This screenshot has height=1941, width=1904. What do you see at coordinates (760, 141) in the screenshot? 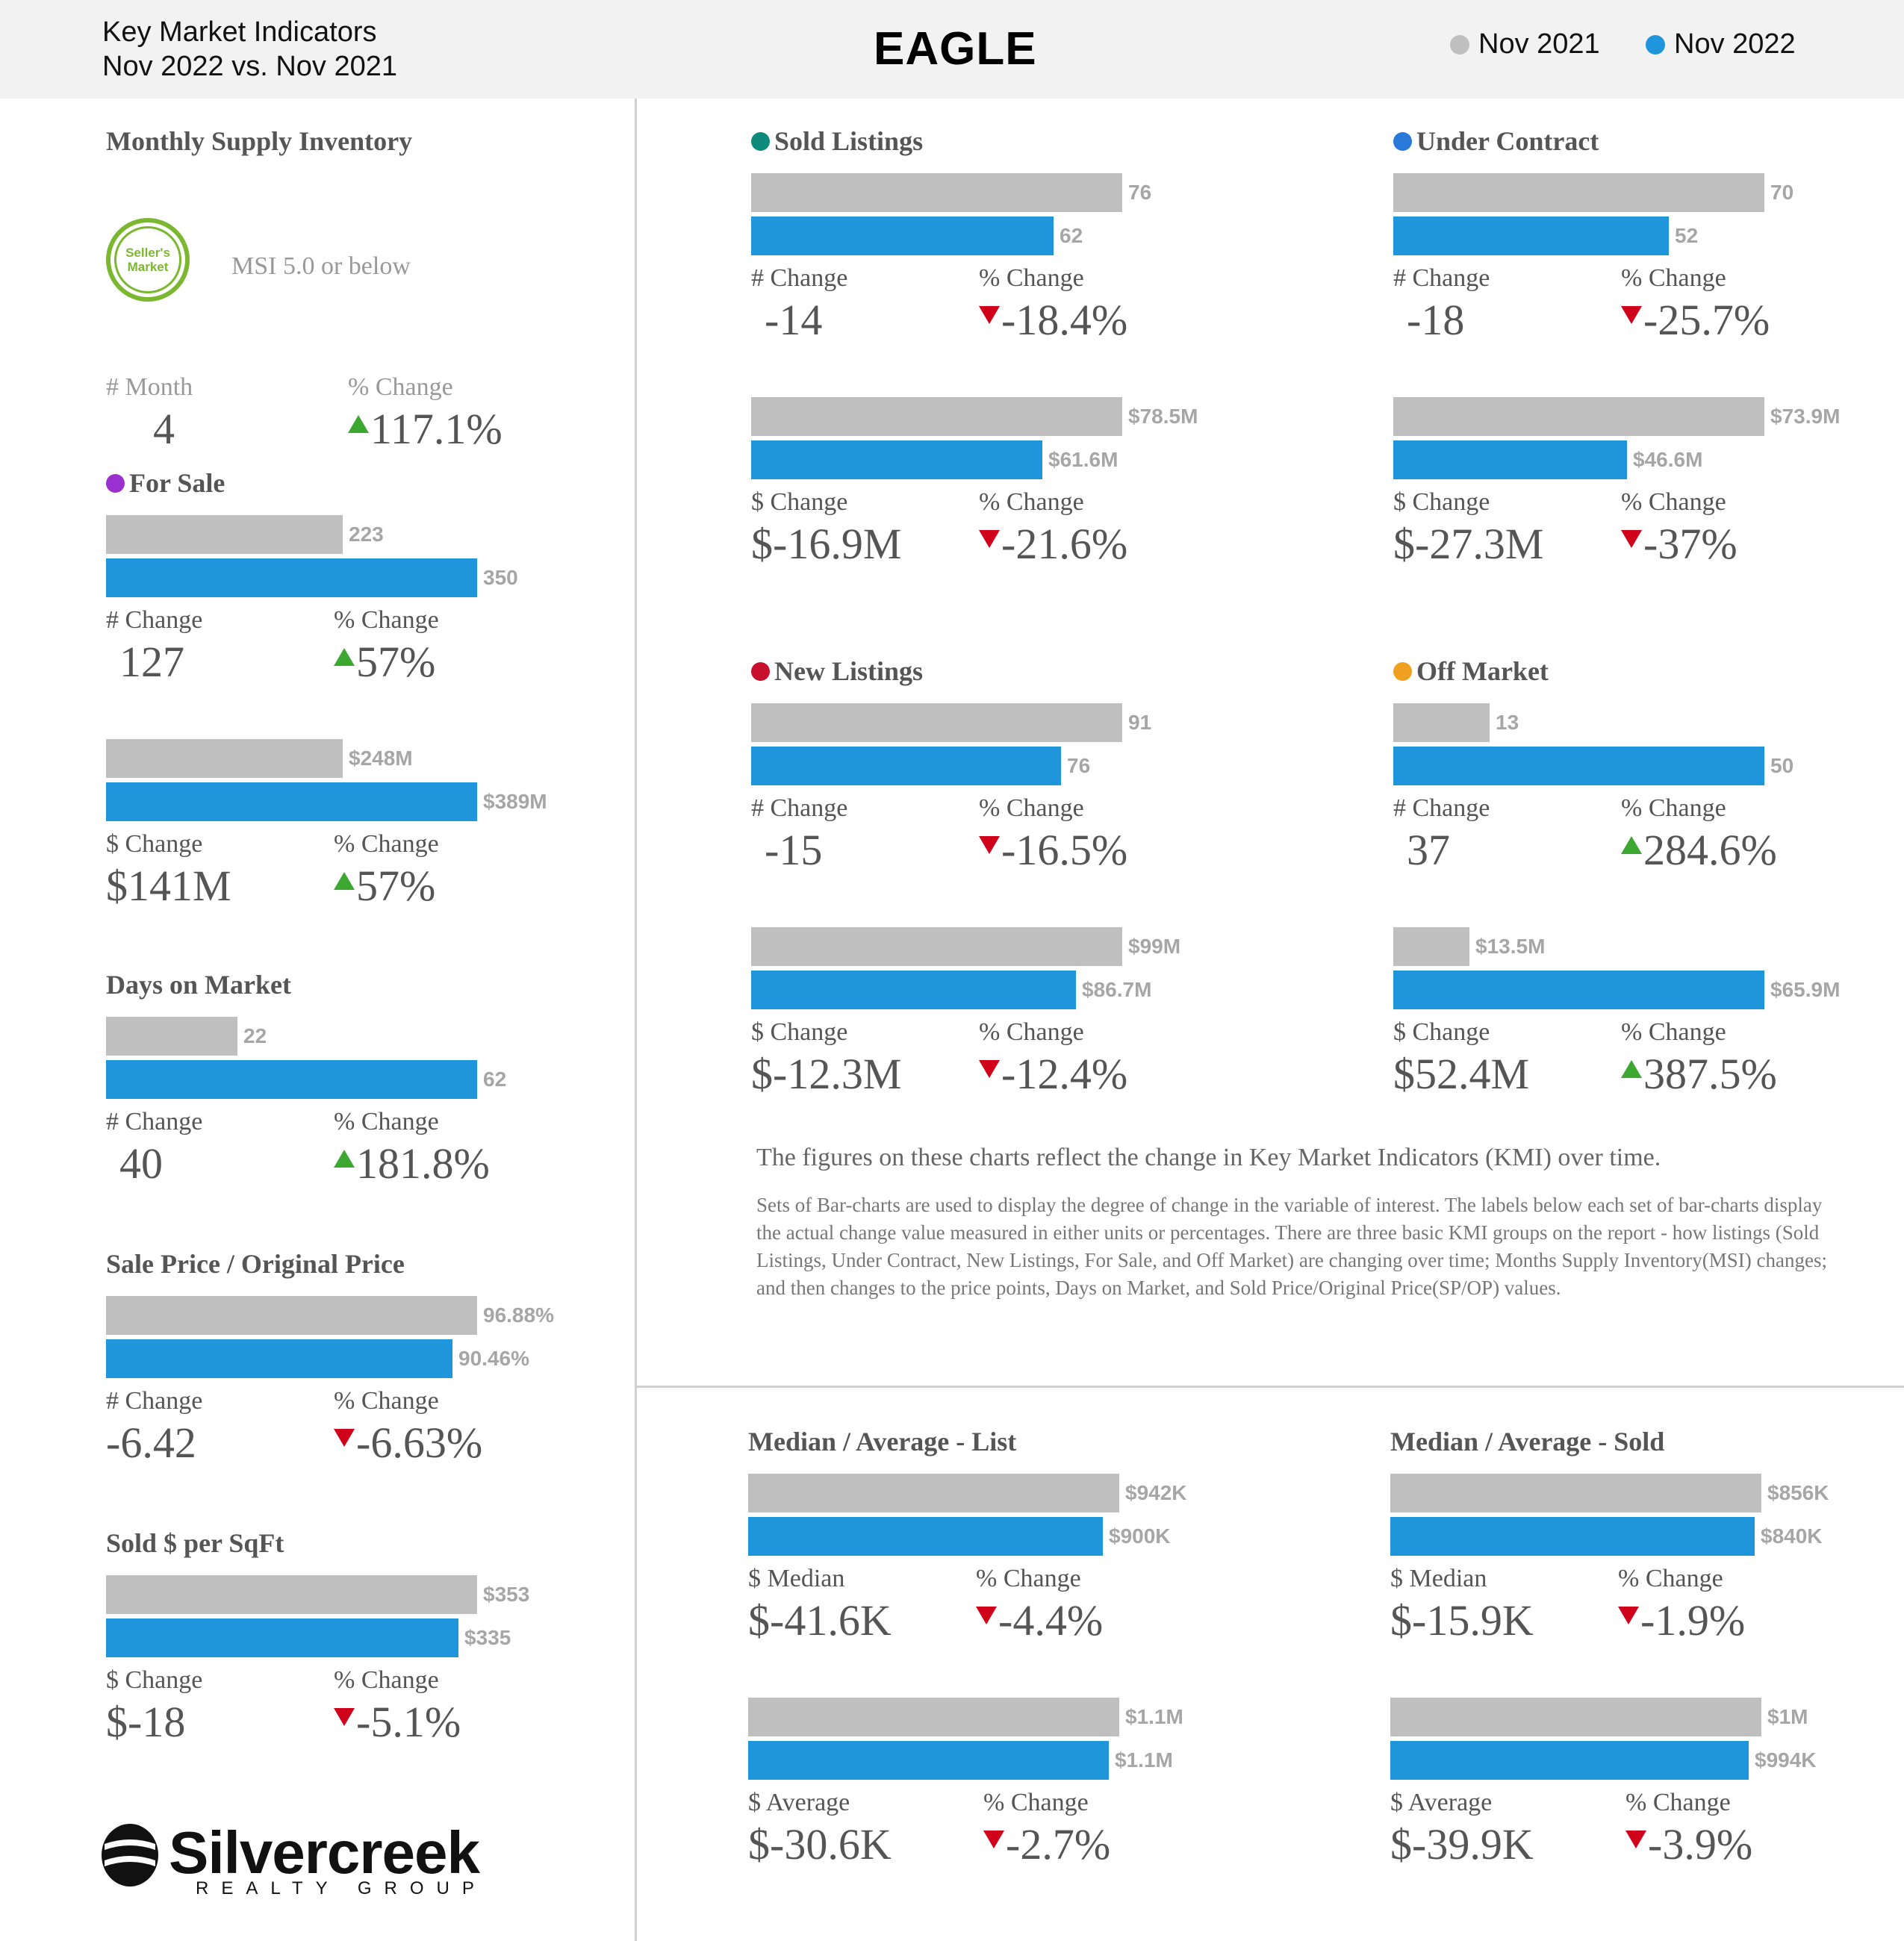
I see `sold-listings-dot-icon` at bounding box center [760, 141].